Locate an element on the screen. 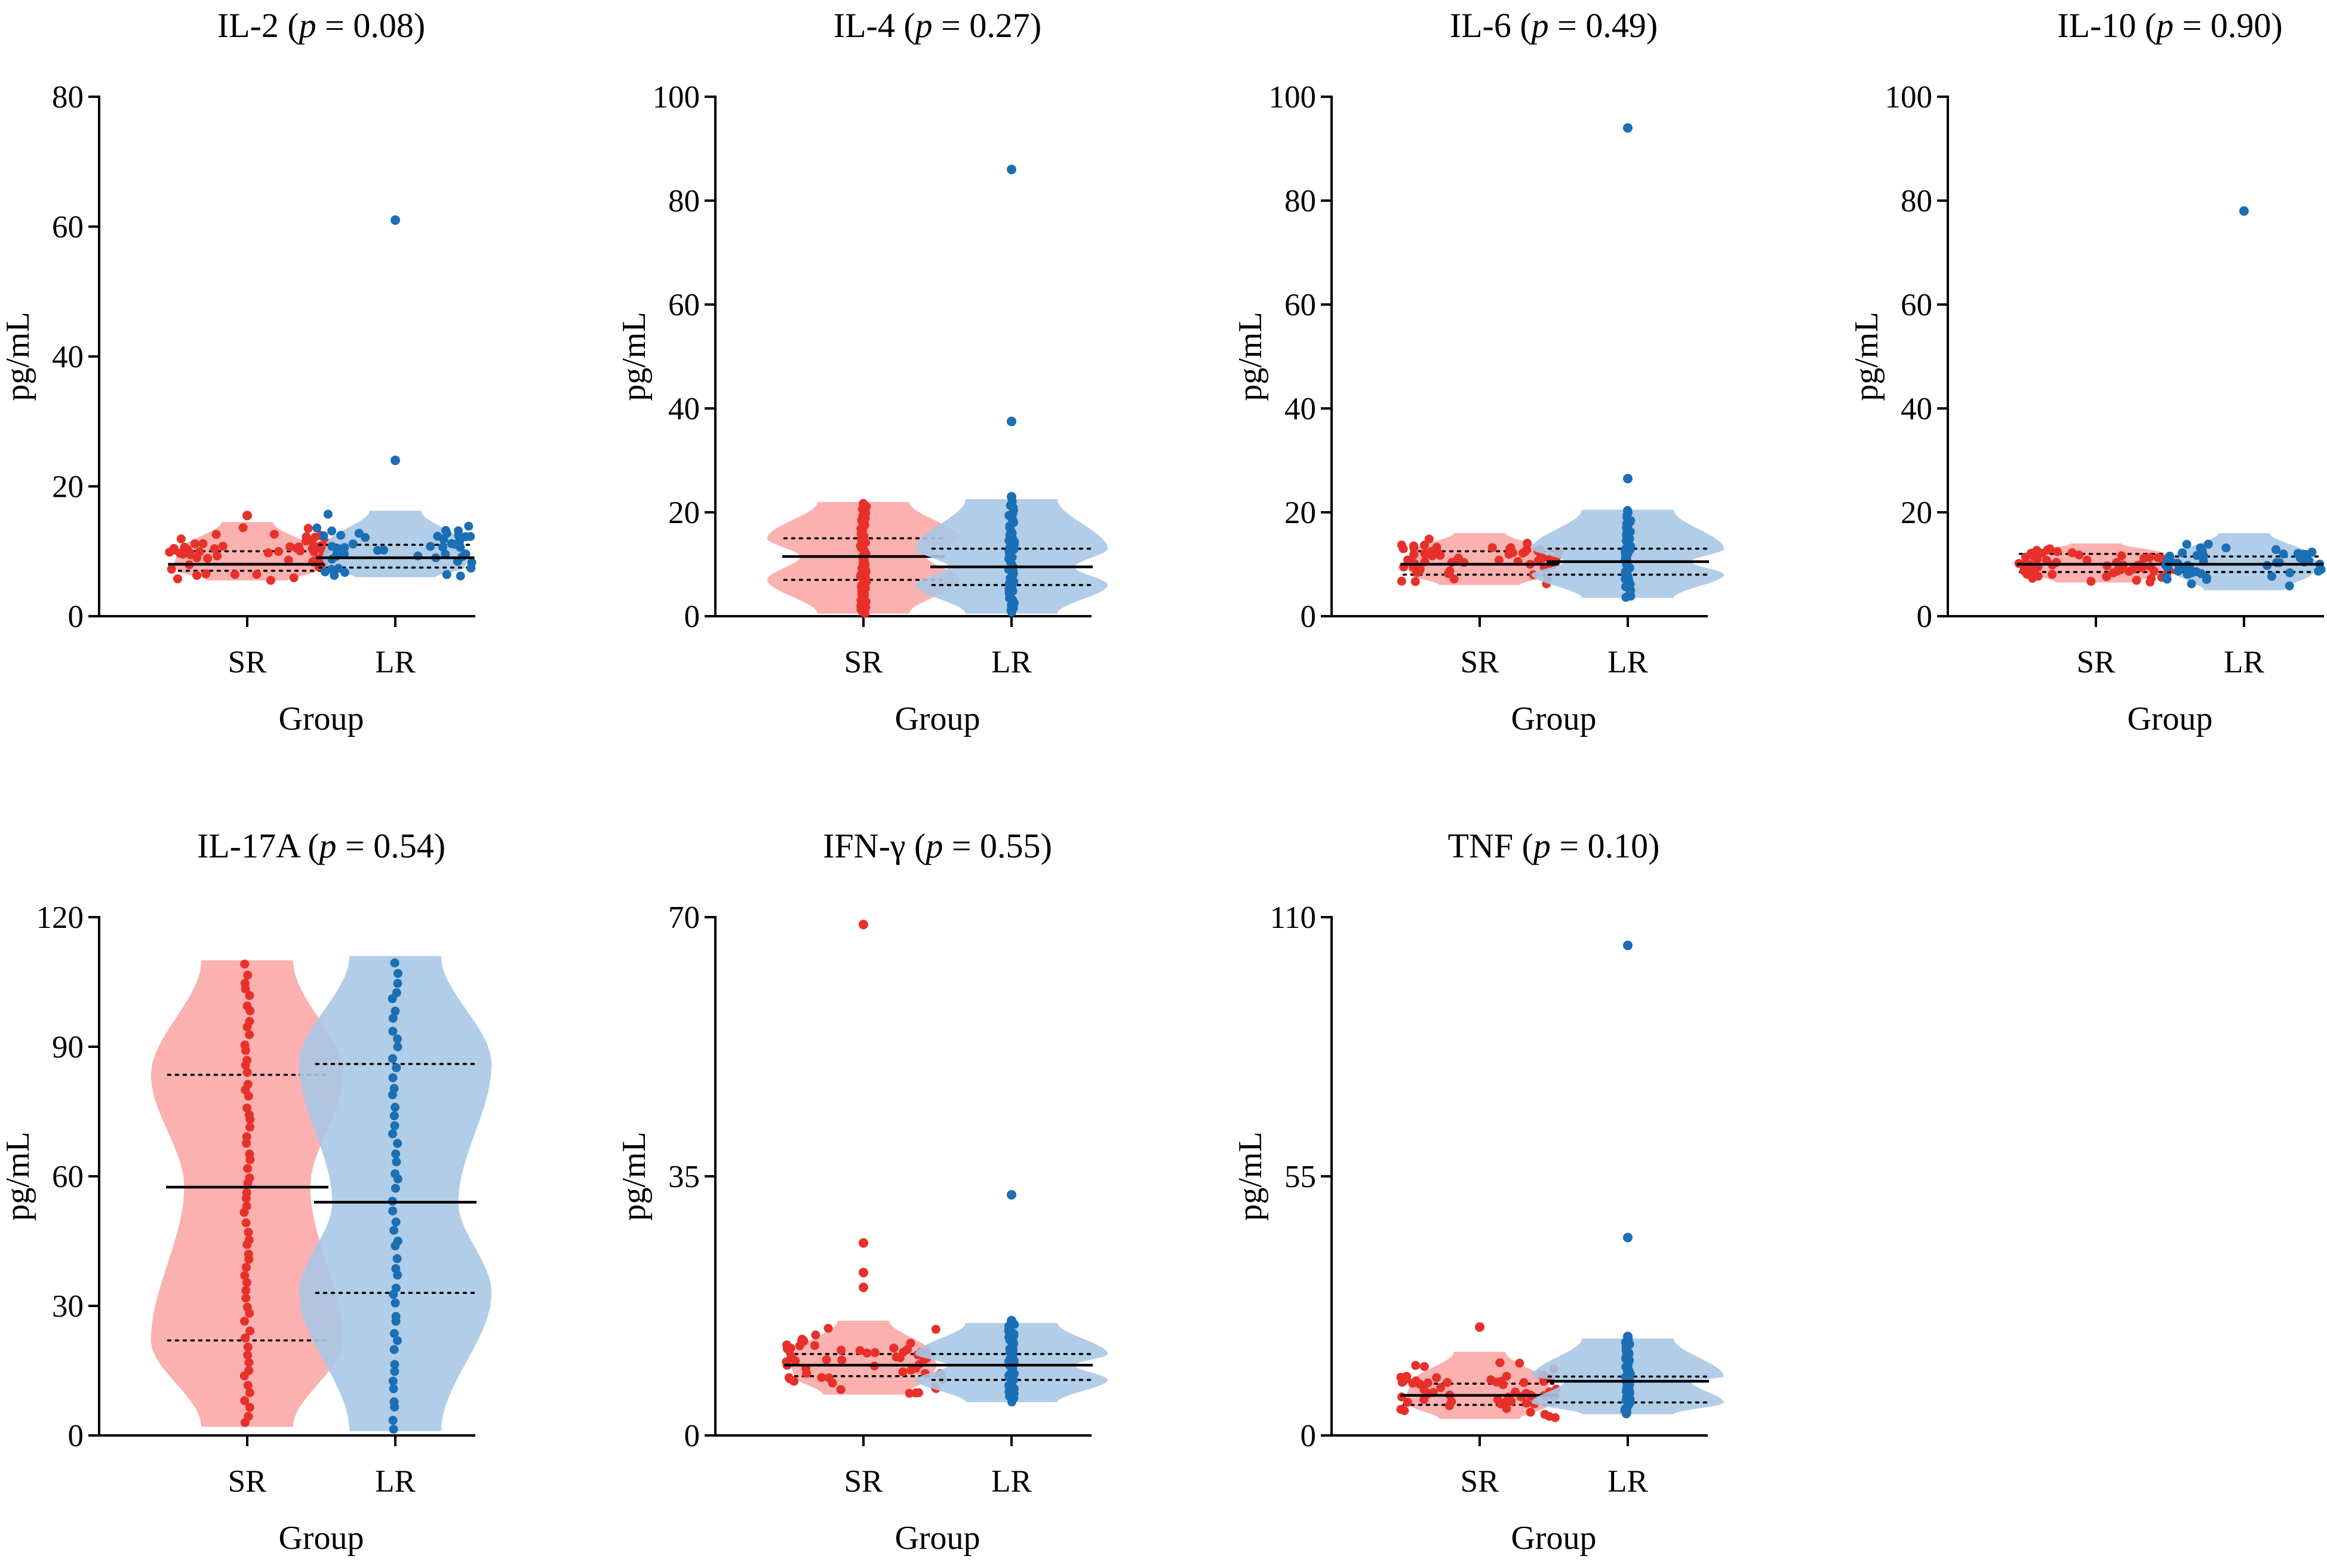  panel-title: IL-2 (p = 0.08) is located at coordinates (321, 25).